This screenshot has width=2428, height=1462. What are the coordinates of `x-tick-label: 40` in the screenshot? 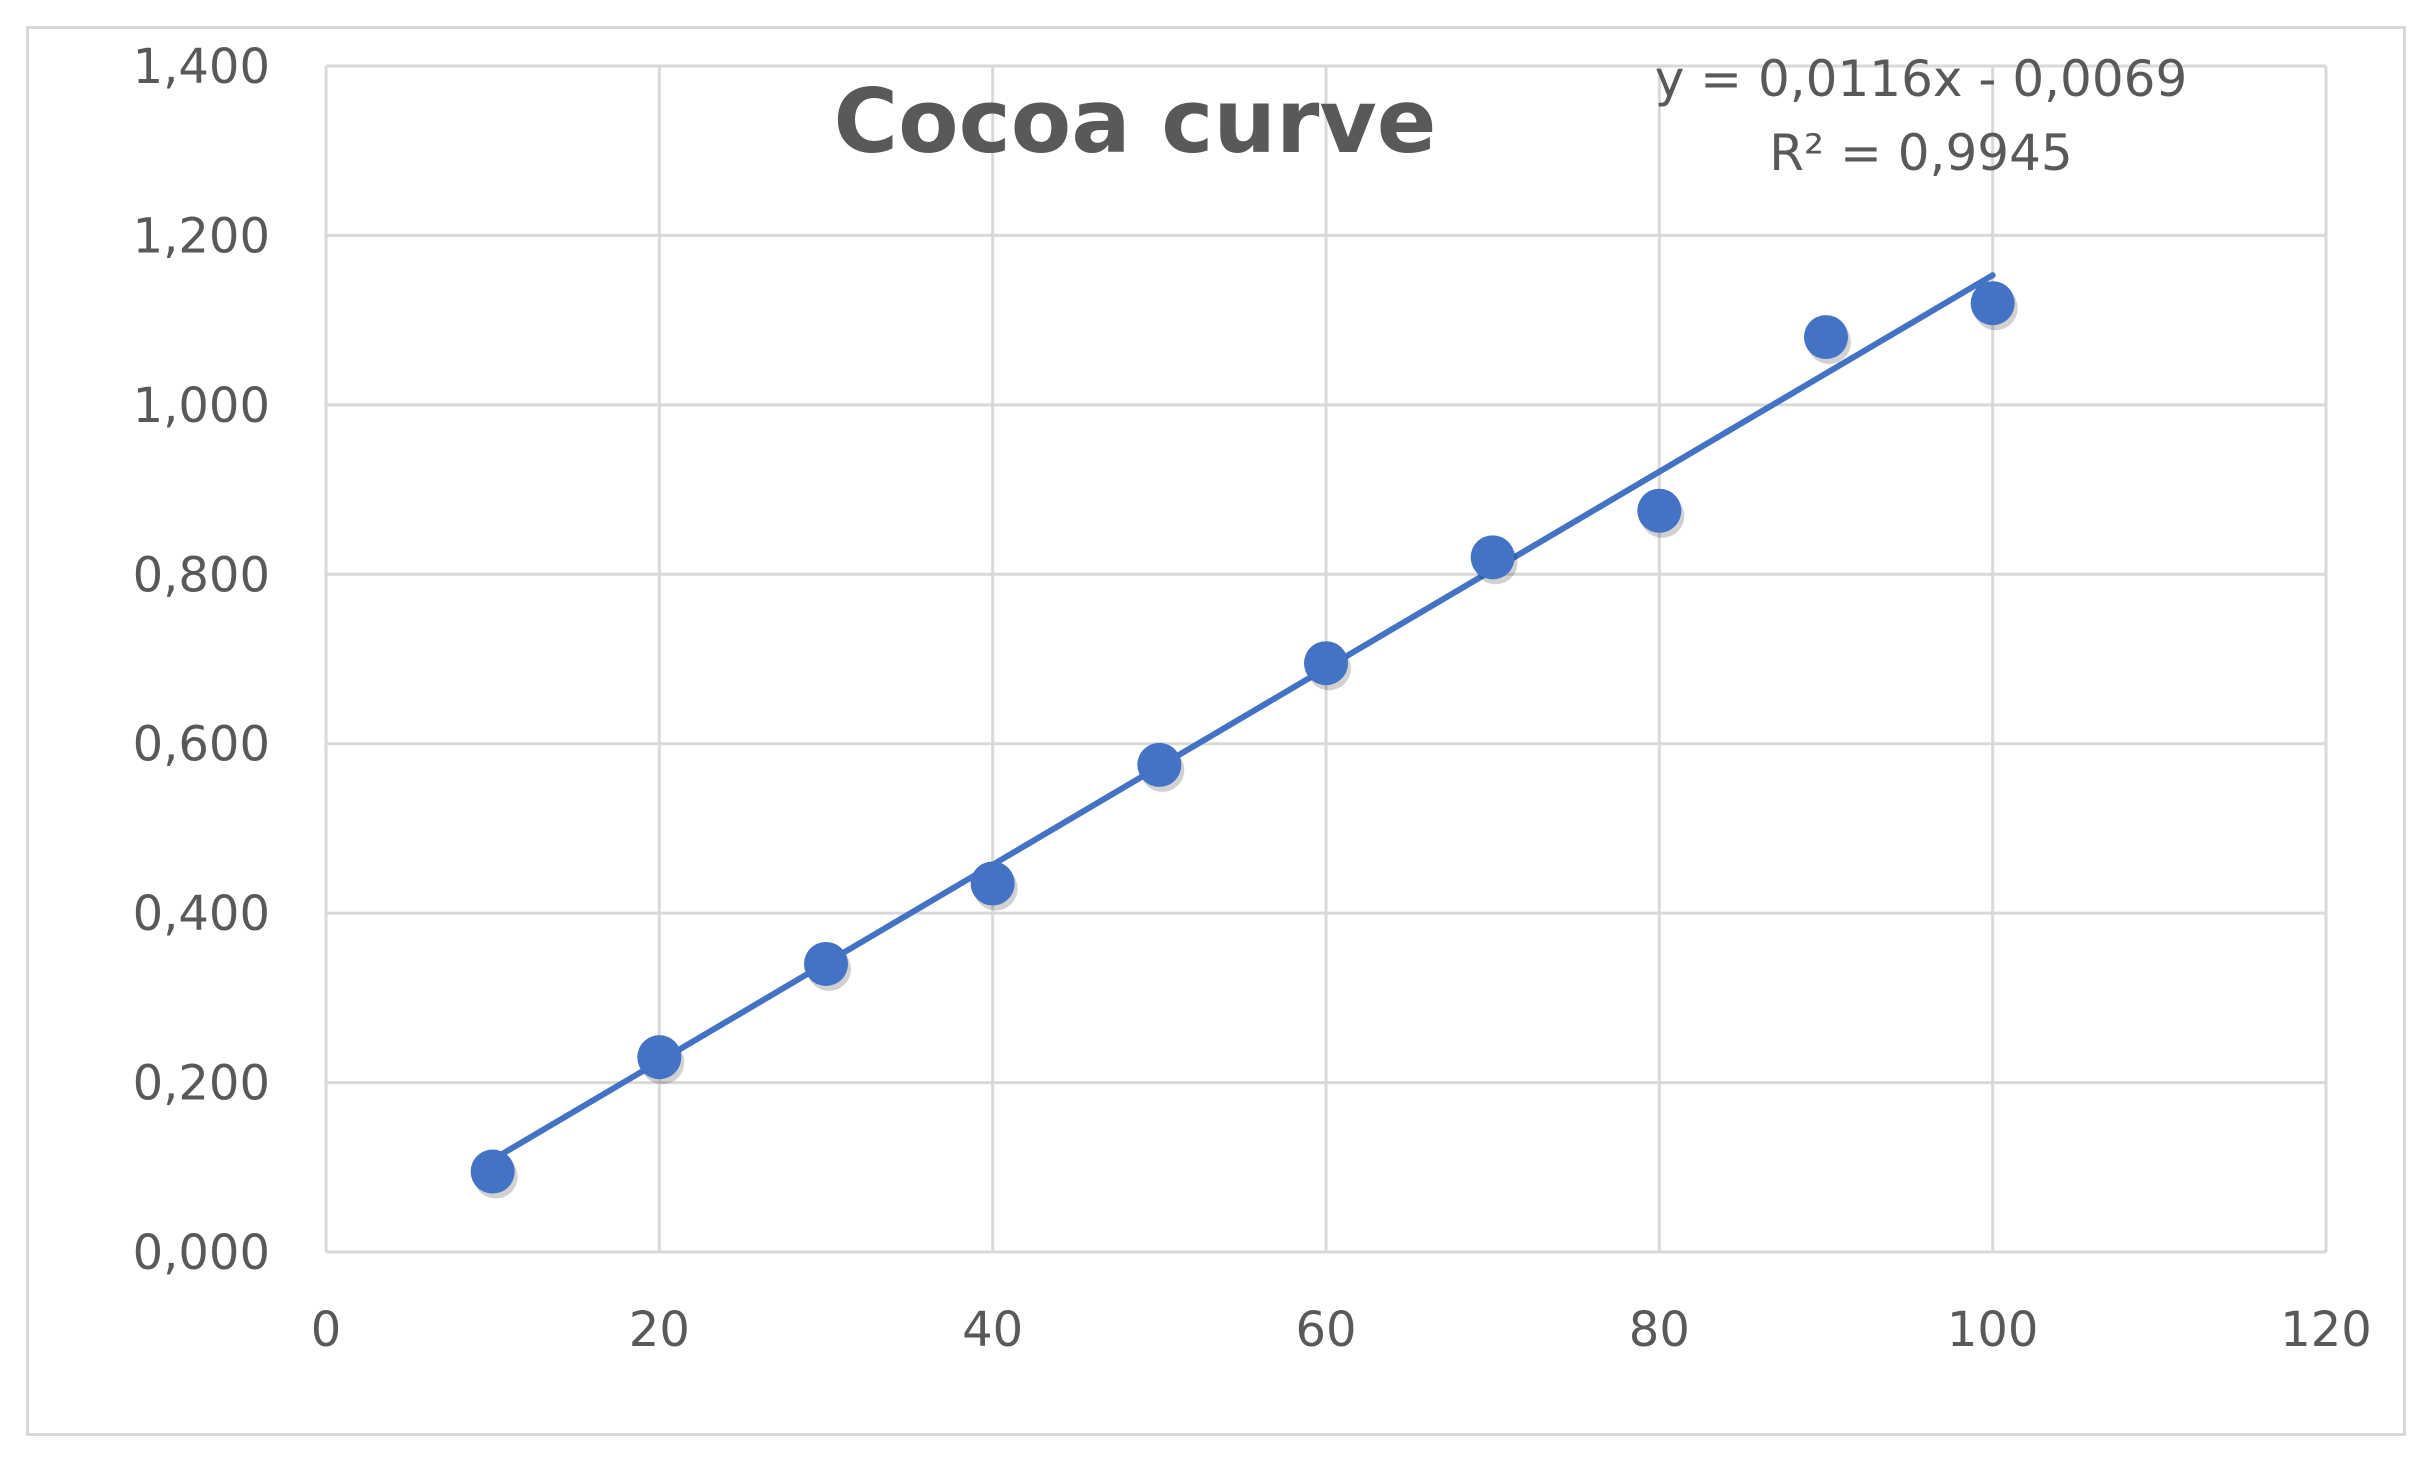 It's located at (992, 1330).